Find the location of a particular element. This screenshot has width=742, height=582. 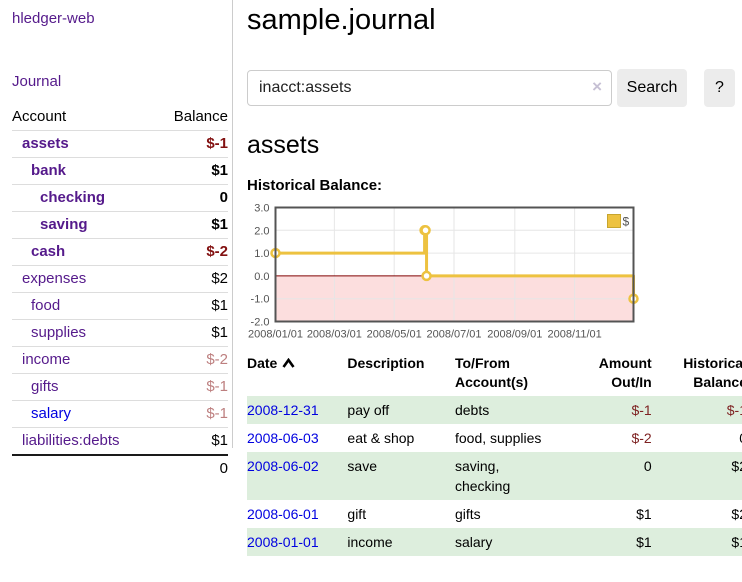

account-row: liabilities:debts $1 is located at coordinates (120, 441).